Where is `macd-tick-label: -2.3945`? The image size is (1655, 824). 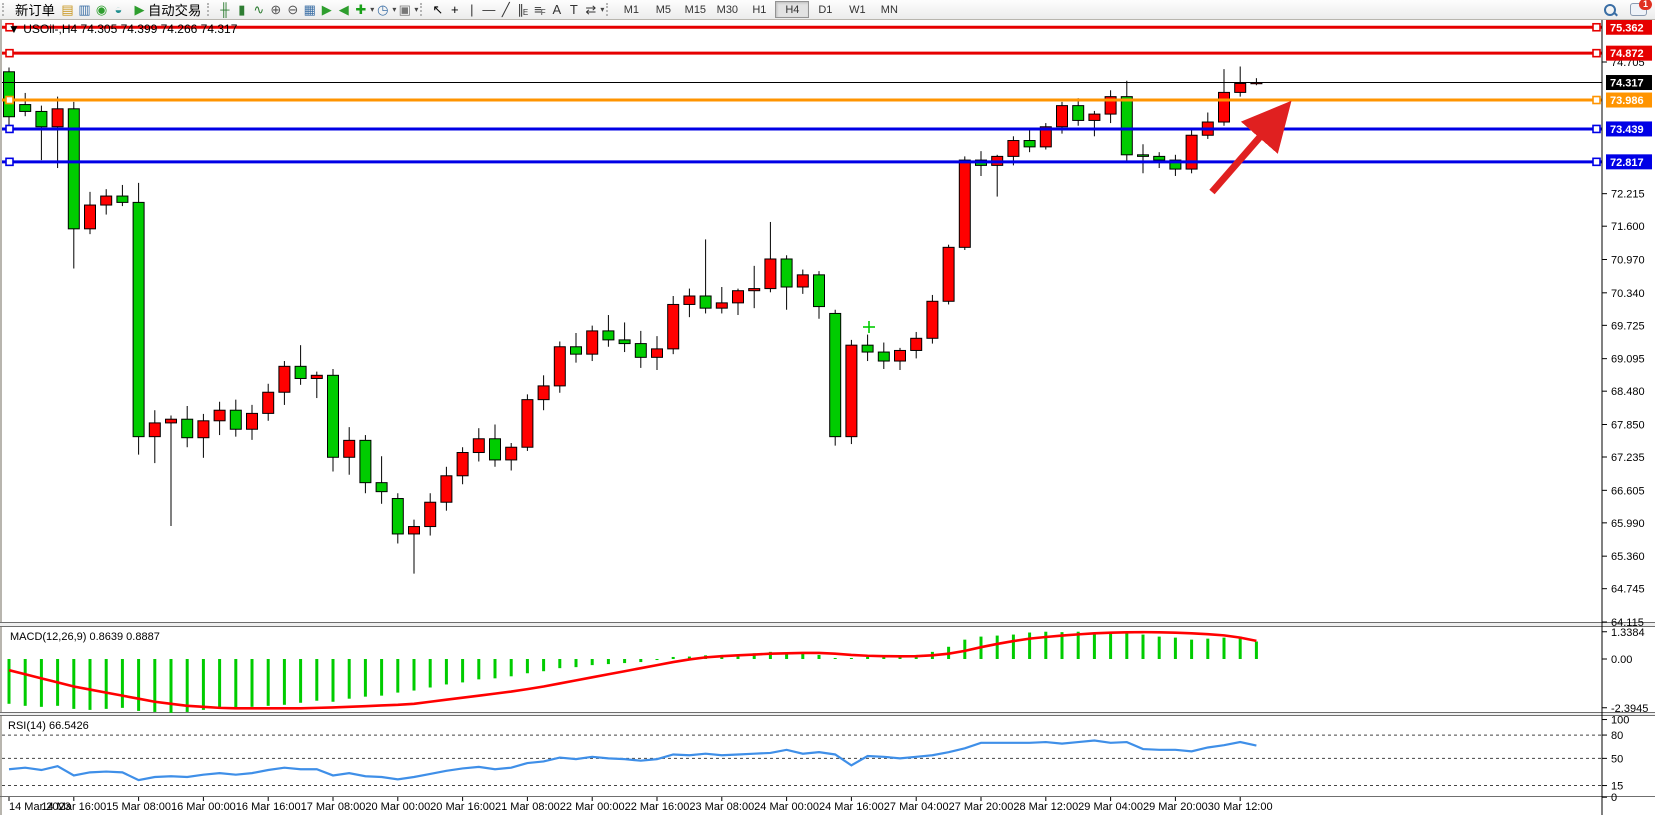
macd-tick-label: -2.3945 is located at coordinates (1629, 709).